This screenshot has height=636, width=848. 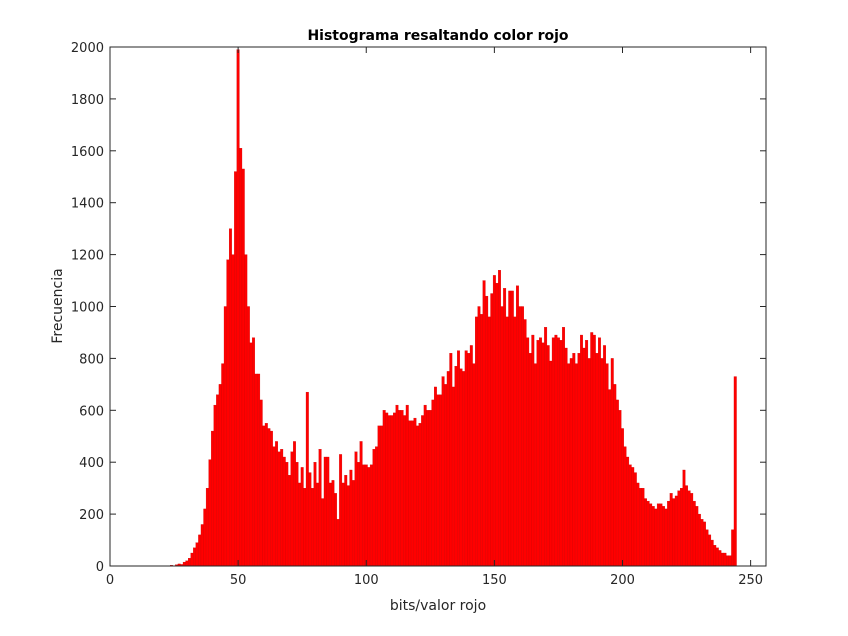 What do you see at coordinates (91, 411) in the screenshot?
I see `y-tick-label: 600` at bounding box center [91, 411].